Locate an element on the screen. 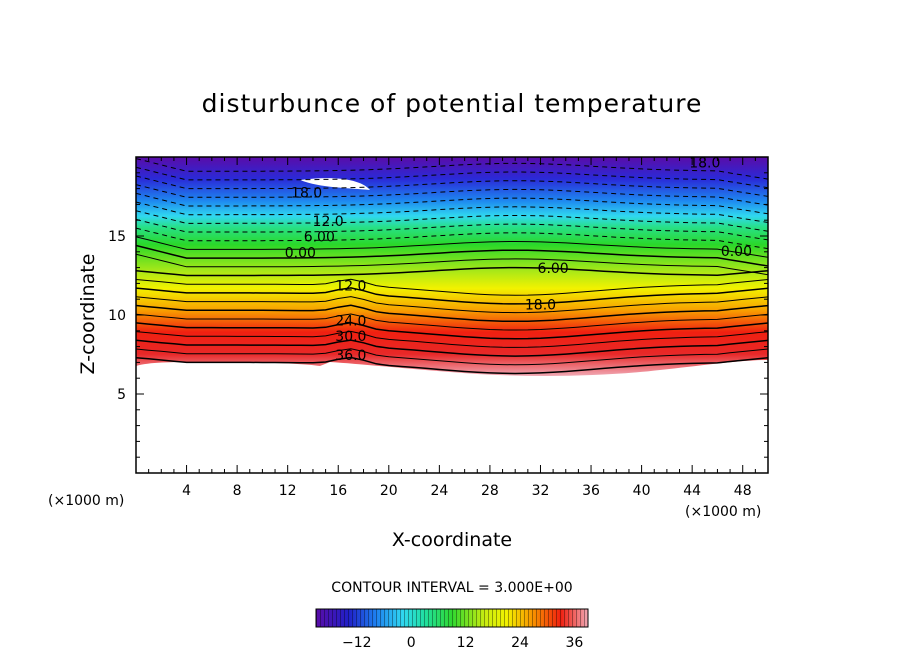 Image resolution: width=904 pixels, height=654 pixels. colorbar-tick-label: 36 is located at coordinates (574, 643).